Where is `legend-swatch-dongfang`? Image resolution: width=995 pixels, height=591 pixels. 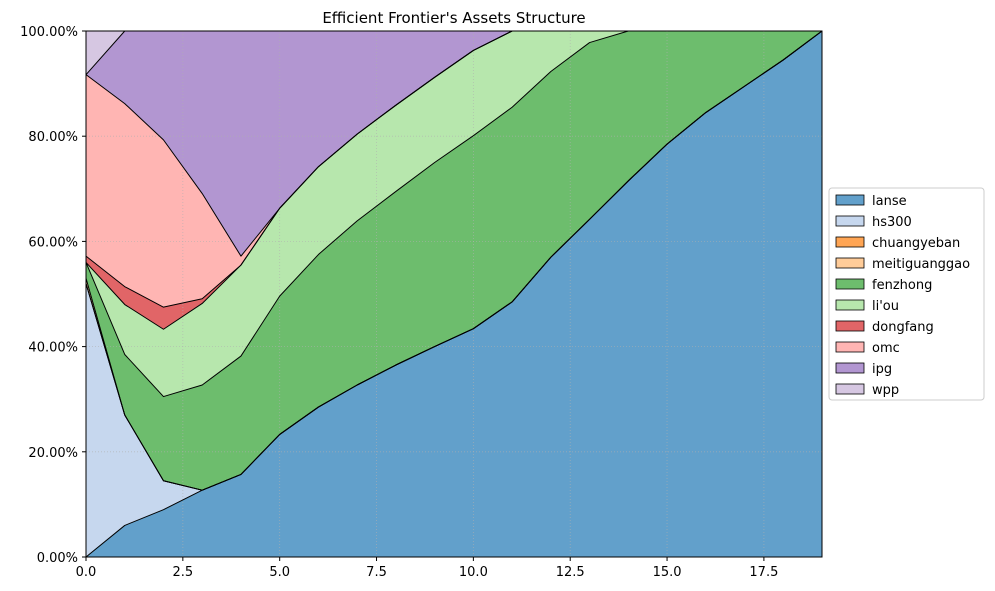 legend-swatch-dongfang is located at coordinates (850, 326).